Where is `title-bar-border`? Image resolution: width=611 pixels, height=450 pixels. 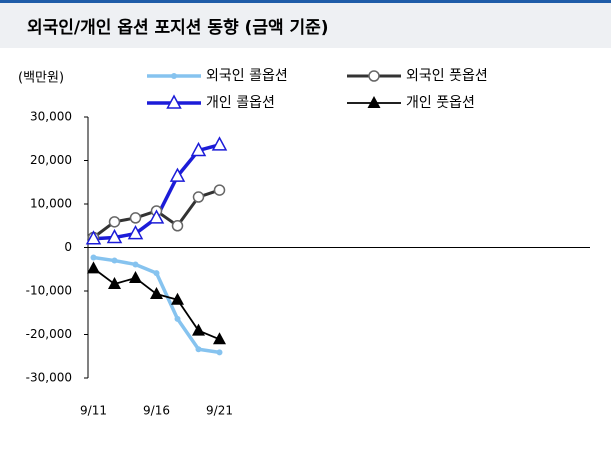
title-bar-border is located at coordinates (305, 1).